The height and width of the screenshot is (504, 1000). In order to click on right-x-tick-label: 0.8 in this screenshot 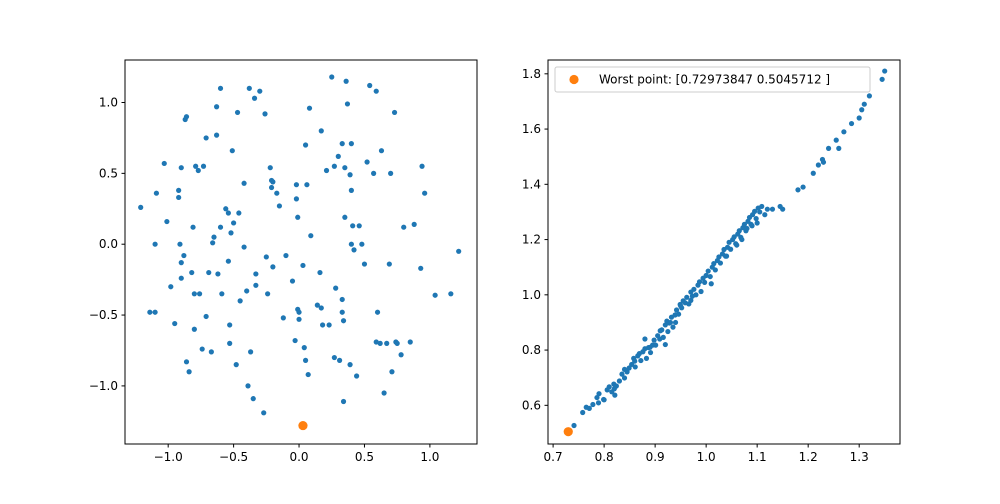, I will do `click(604, 457)`.